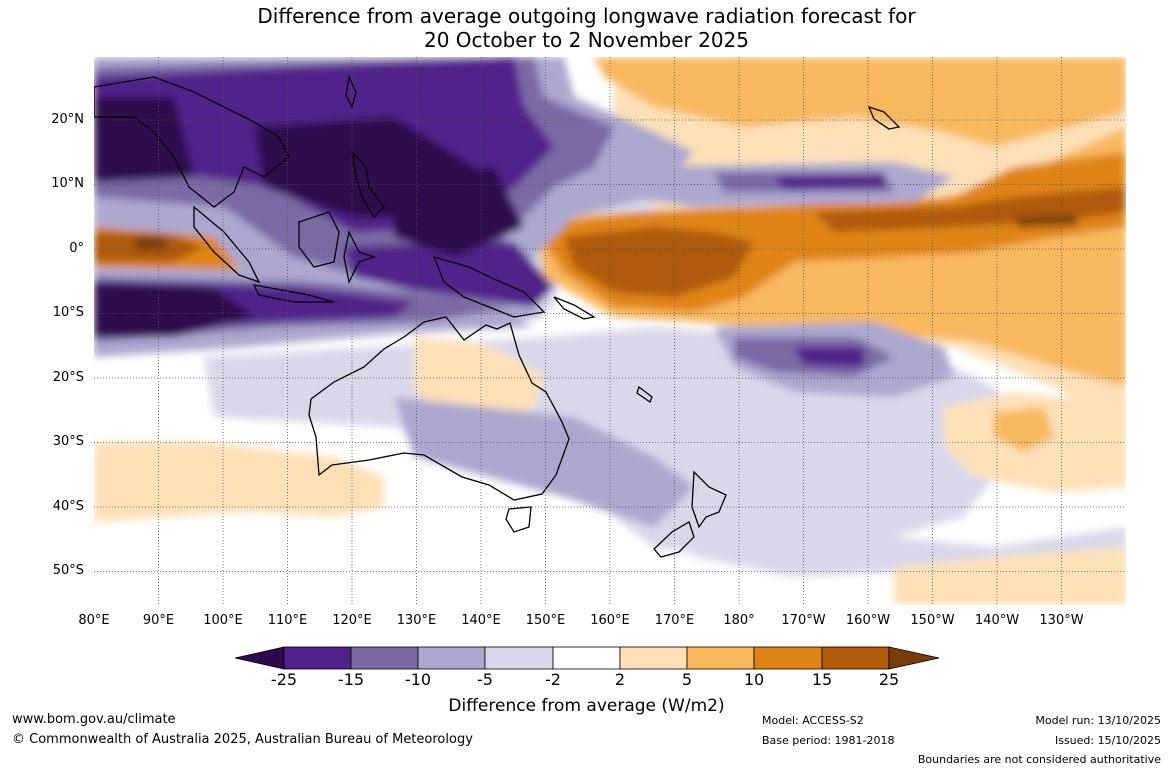 The image size is (1173, 770). Describe the element at coordinates (687, 679) in the screenshot. I see `colorbar-tick: 5` at that location.